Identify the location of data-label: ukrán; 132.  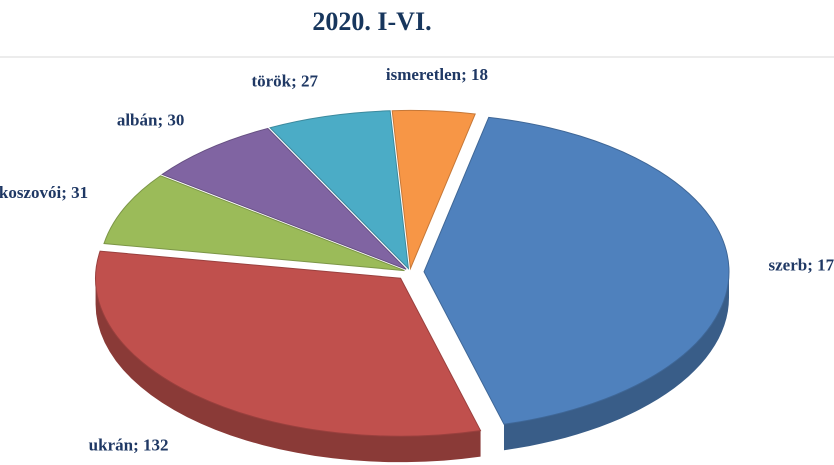
(129, 445).